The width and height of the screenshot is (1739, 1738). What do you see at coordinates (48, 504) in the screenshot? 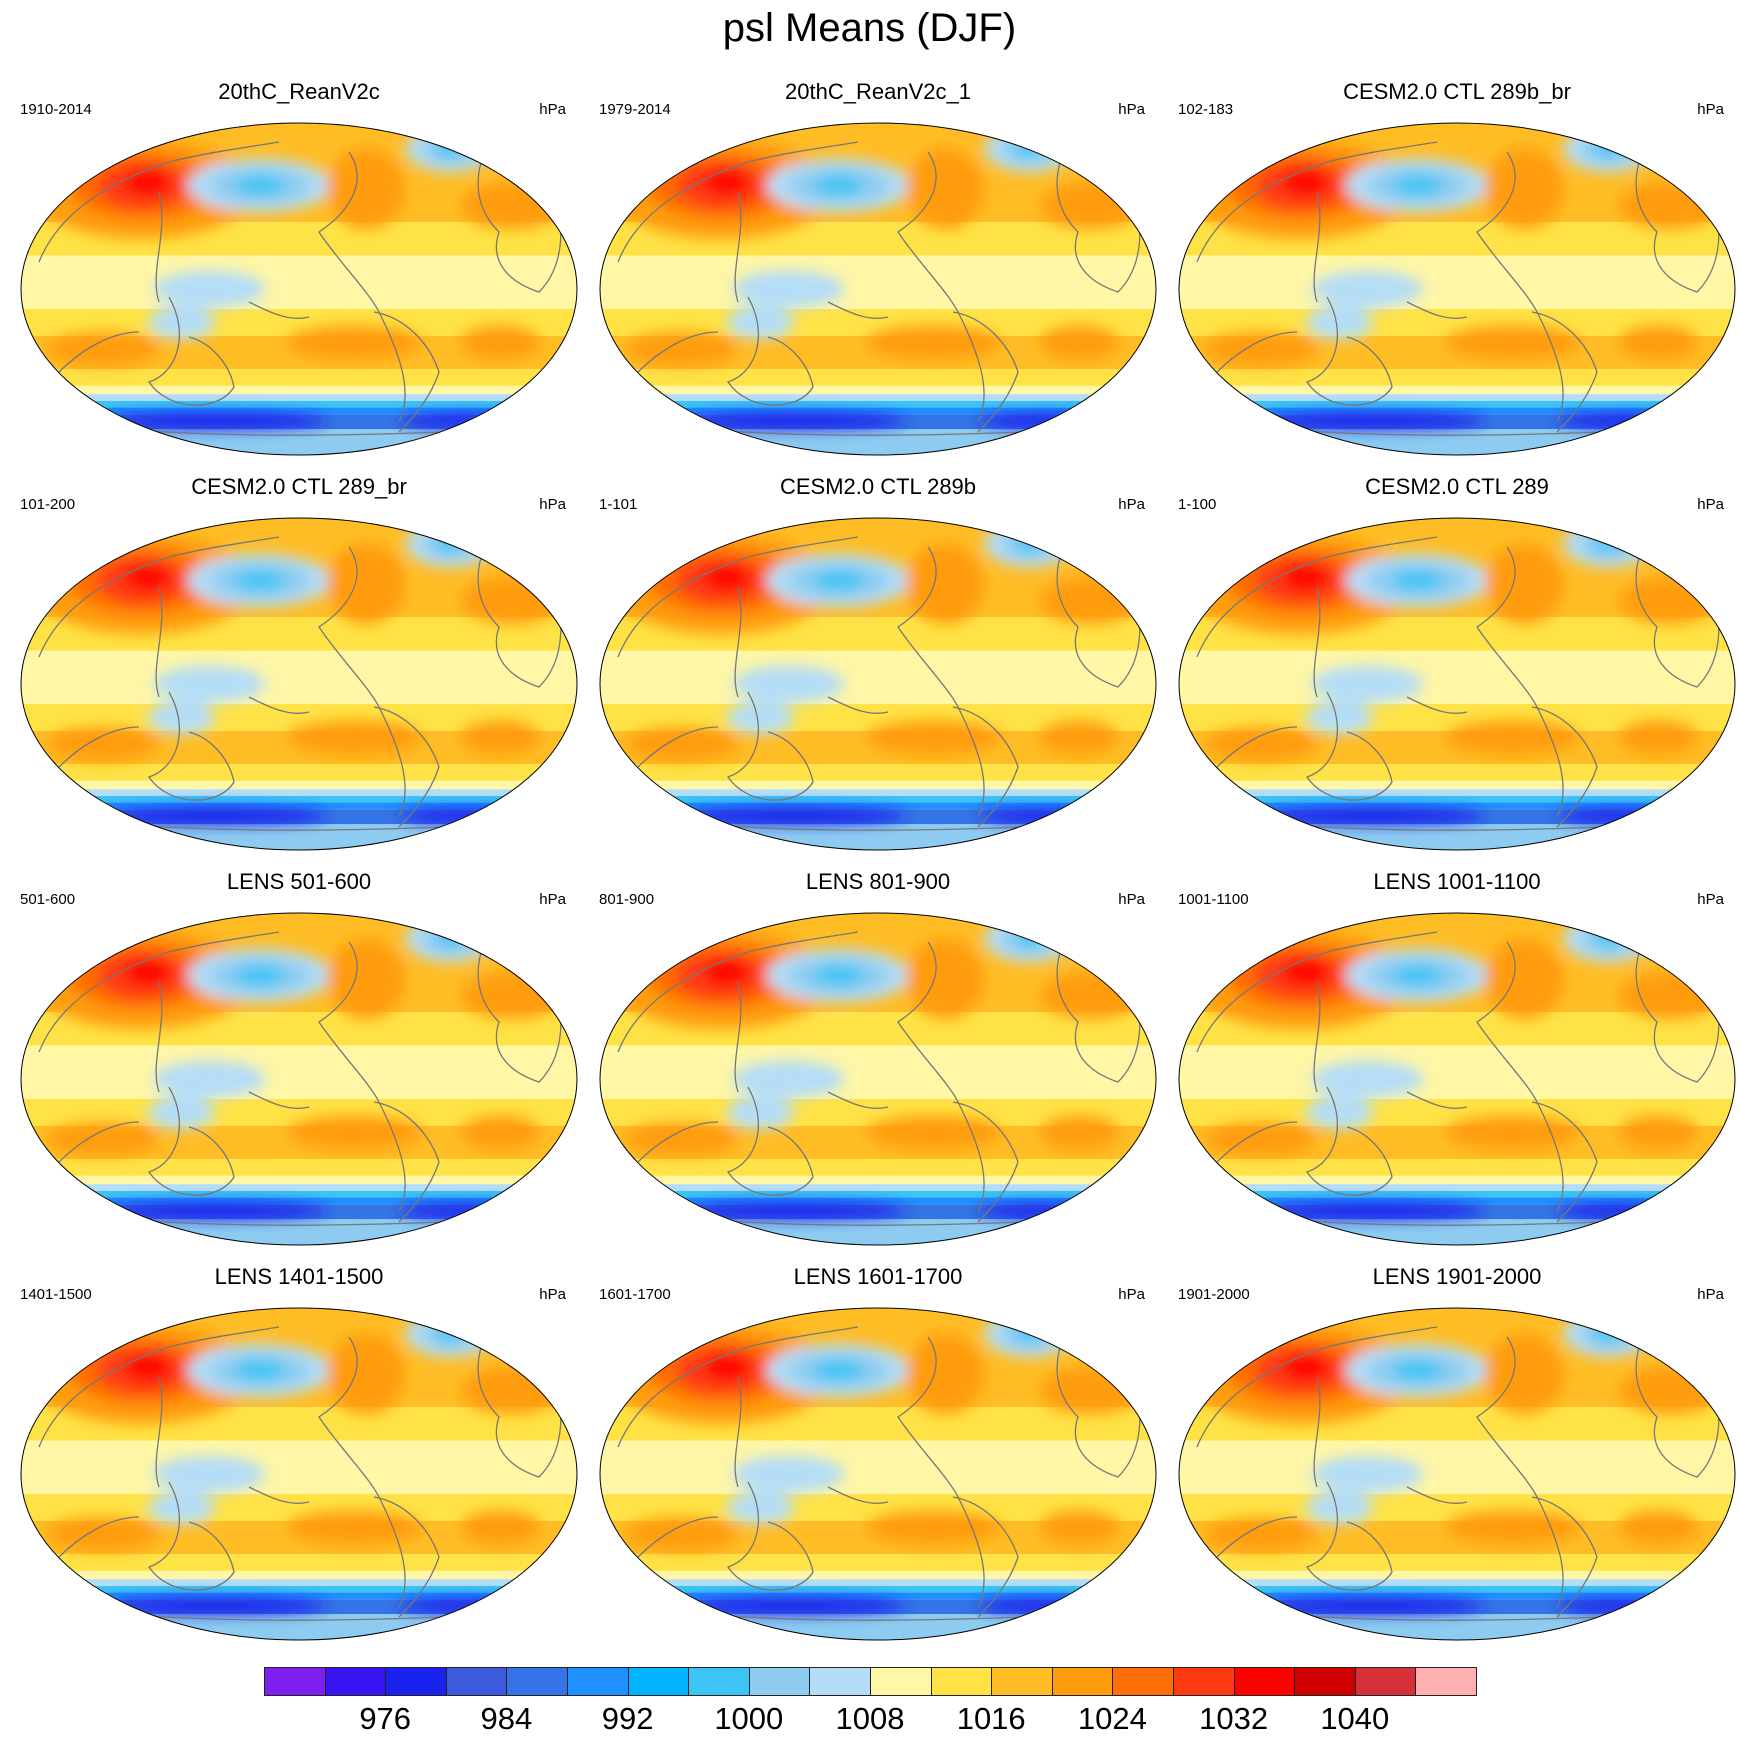
I see `panel-period: 101-200` at bounding box center [48, 504].